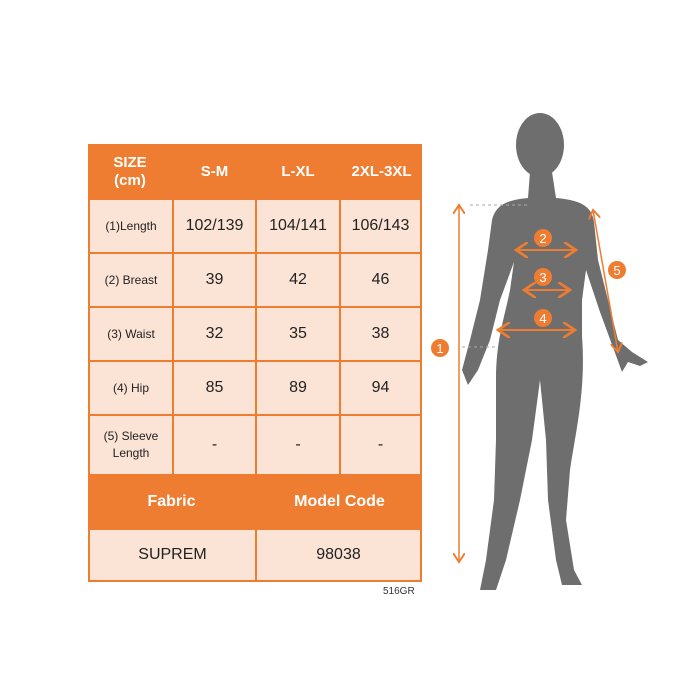 The width and height of the screenshot is (700, 700). What do you see at coordinates (214, 280) in the screenshot?
I see `row-value: 39` at bounding box center [214, 280].